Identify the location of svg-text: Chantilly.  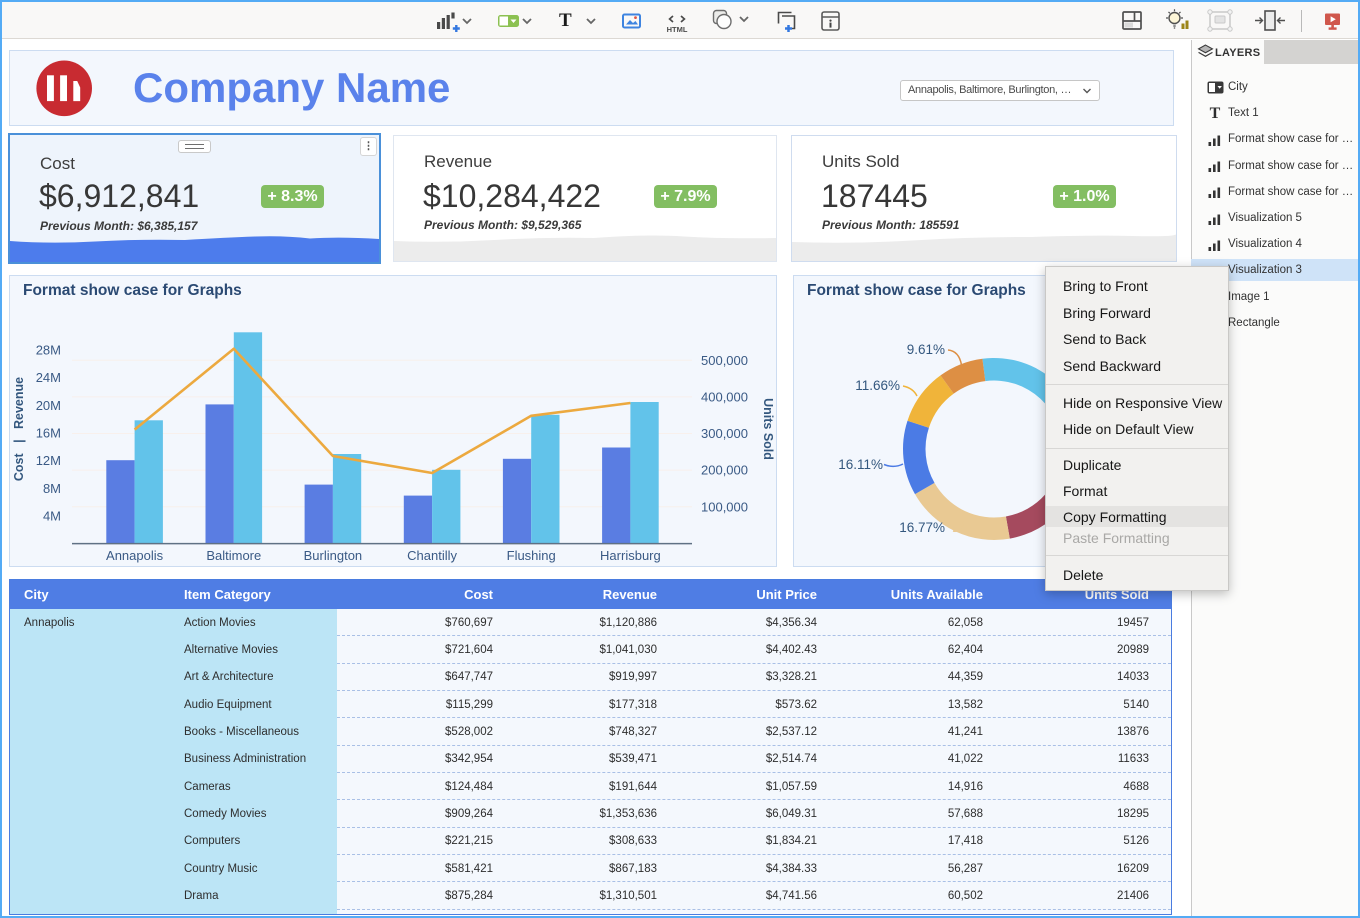
(432, 555).